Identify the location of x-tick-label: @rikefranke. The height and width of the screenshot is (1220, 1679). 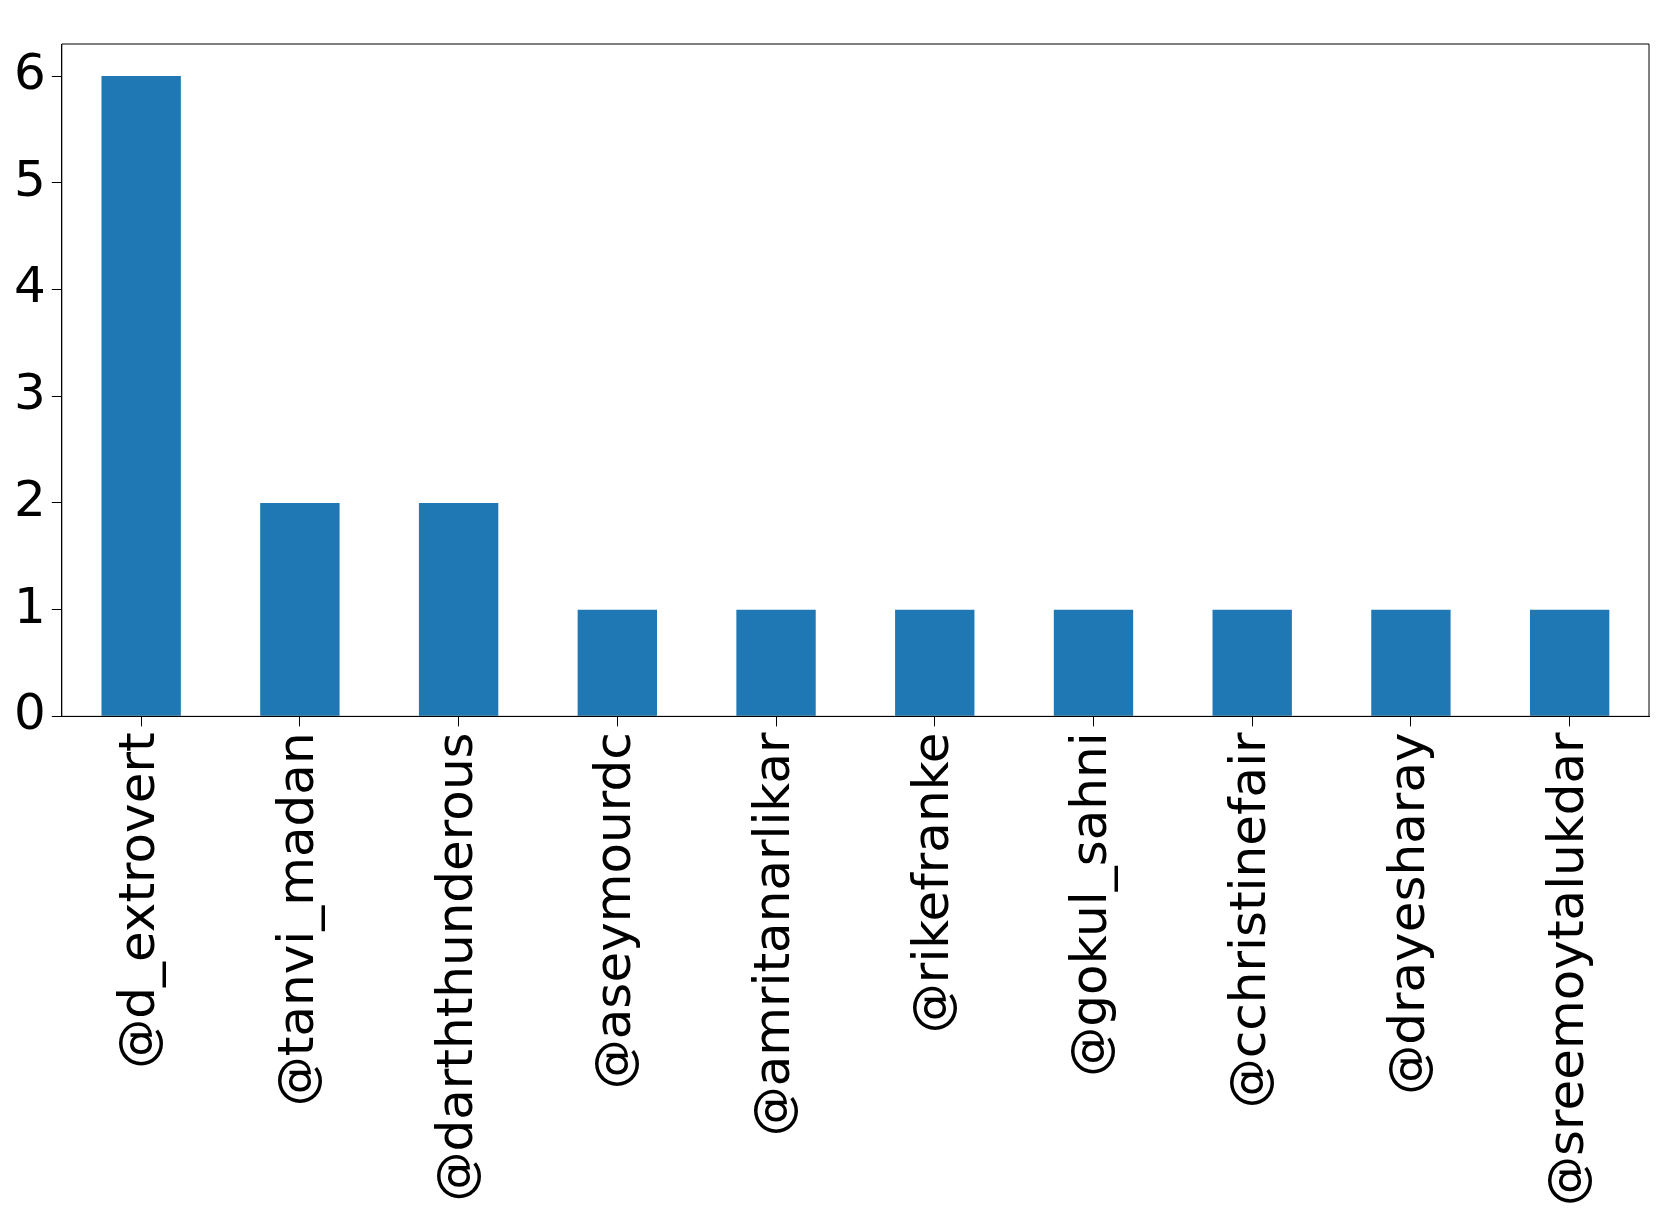
(930, 883).